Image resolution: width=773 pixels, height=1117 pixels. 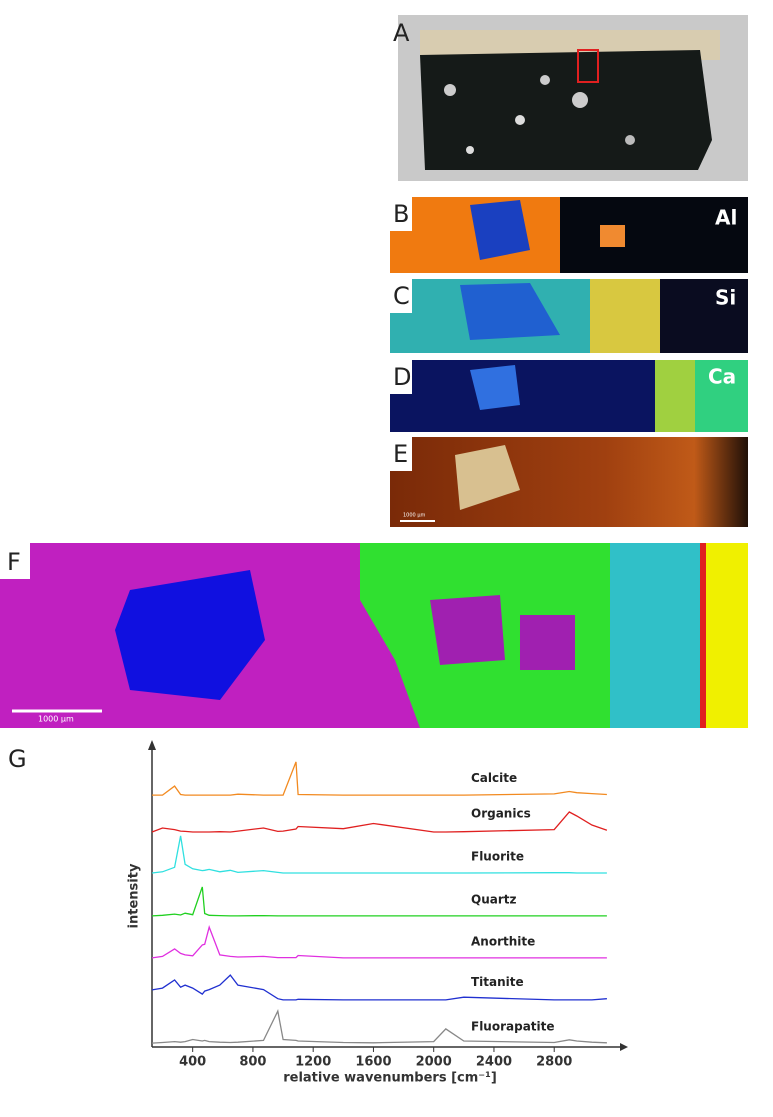 What do you see at coordinates (434, 1062) in the screenshot?
I see `x-tick-label: 2000` at bounding box center [434, 1062].